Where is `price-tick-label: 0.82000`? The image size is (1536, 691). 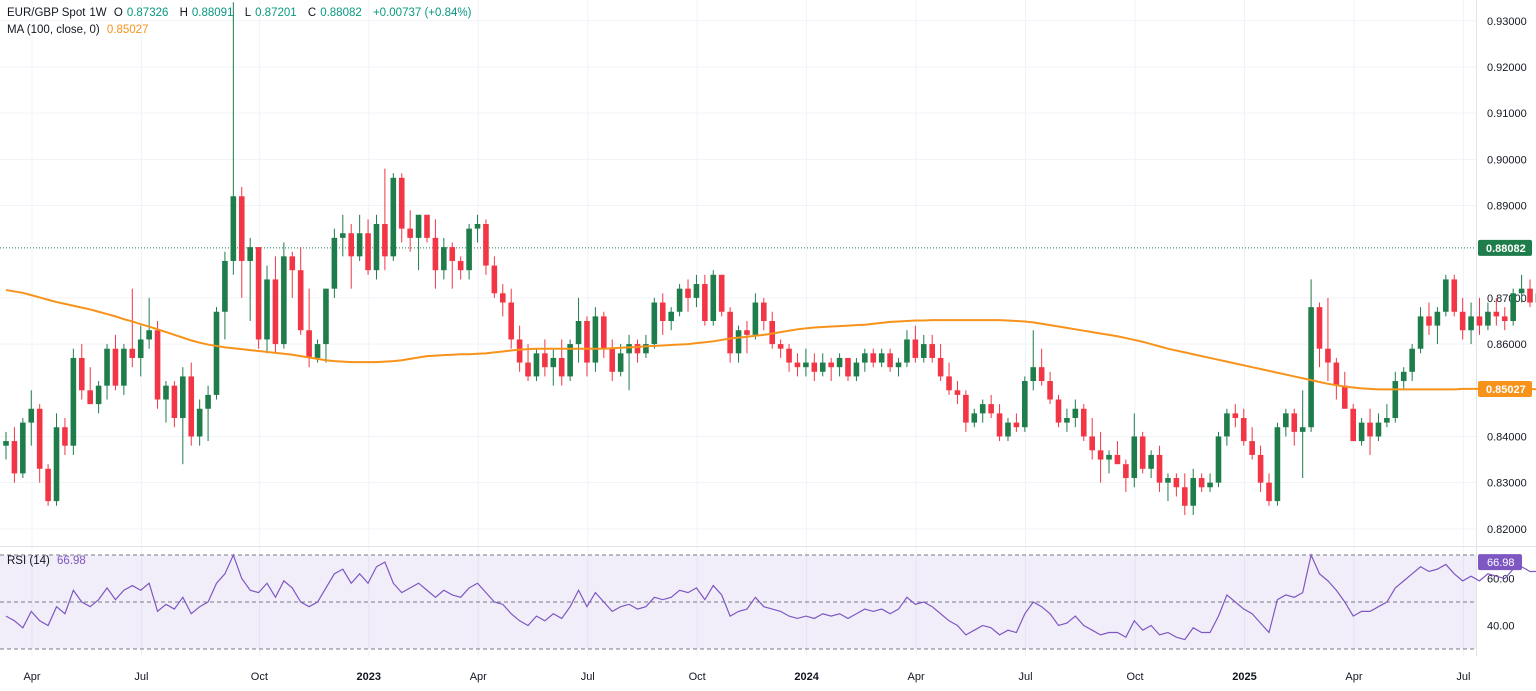 price-tick-label: 0.82000 is located at coordinates (1507, 530).